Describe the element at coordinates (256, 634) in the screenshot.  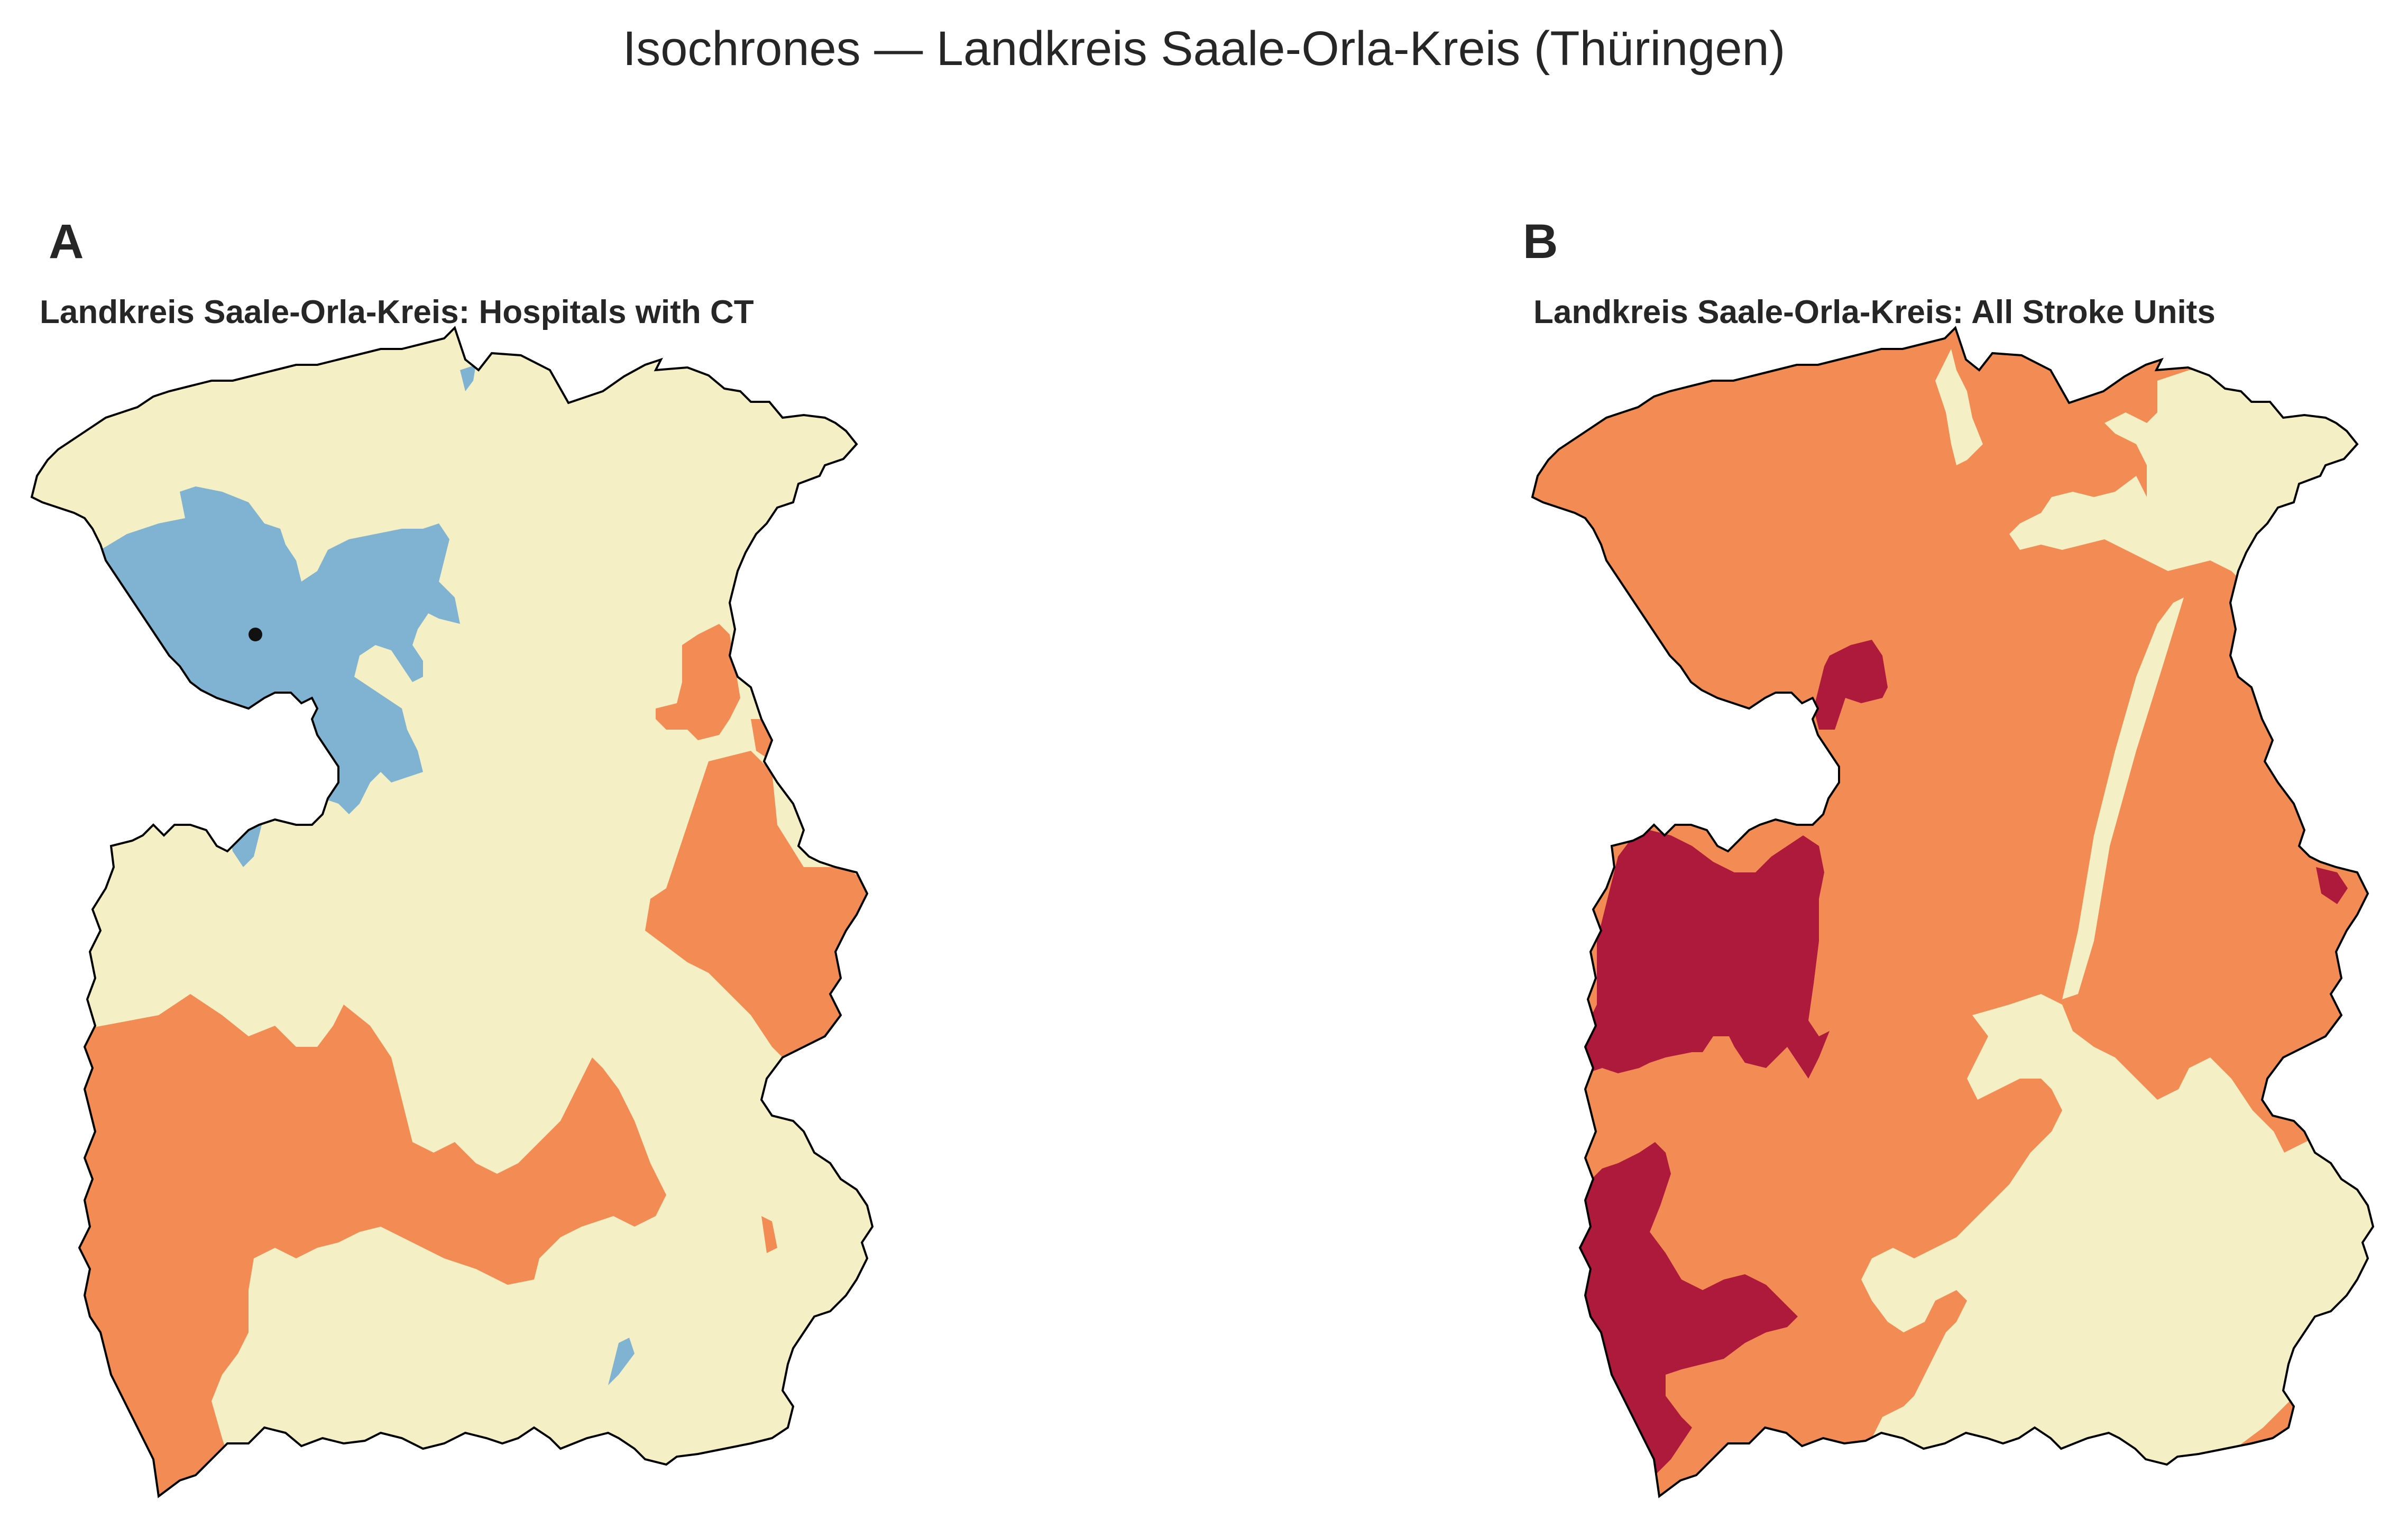
I see `panel-a-hospital-marker` at that location.